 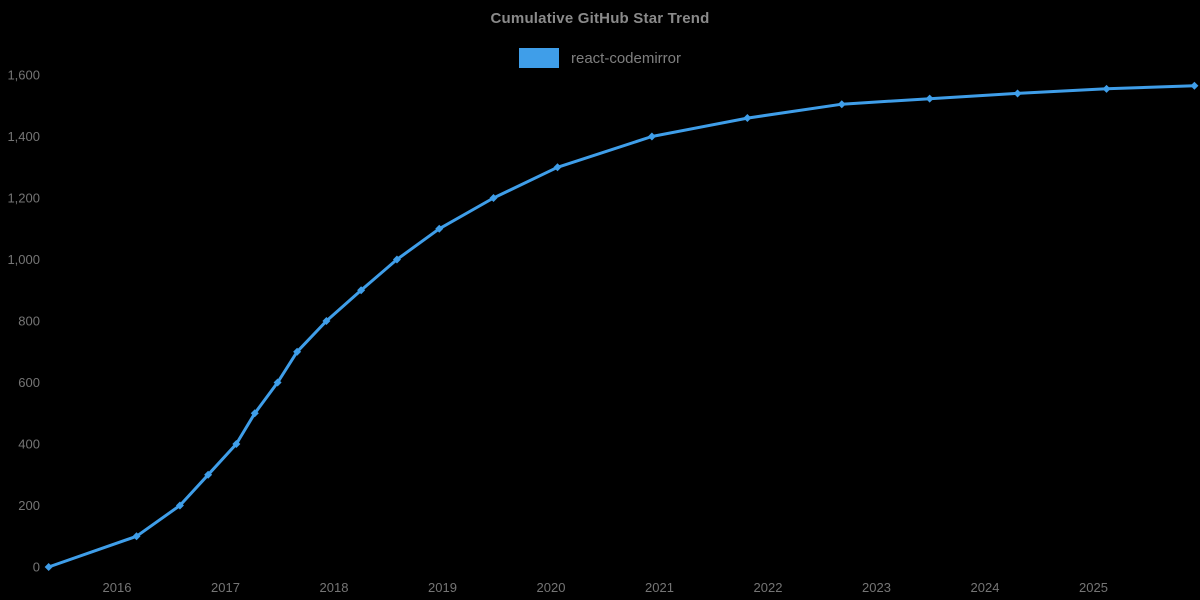 What do you see at coordinates (29, 382) in the screenshot?
I see `y-axis-tick-label: 600` at bounding box center [29, 382].